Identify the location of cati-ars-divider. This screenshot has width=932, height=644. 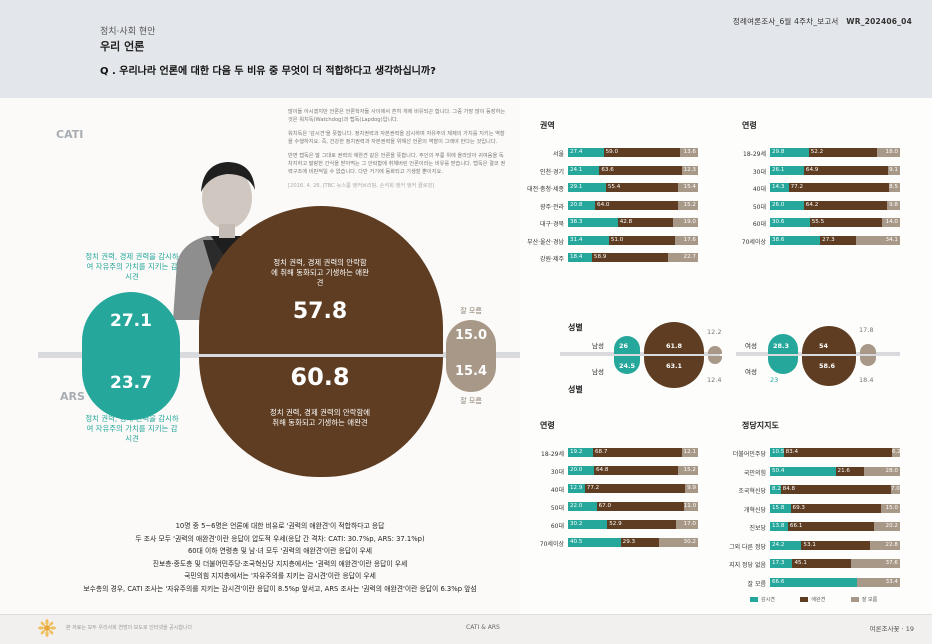
(279, 355).